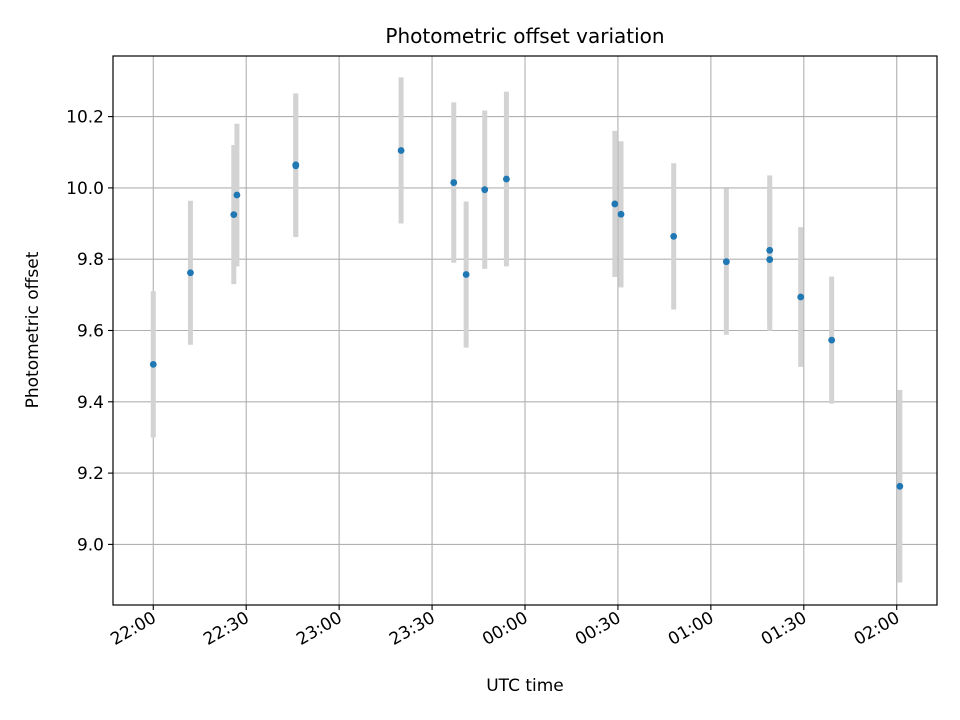 The width and height of the screenshot is (960, 720). I want to click on y-tick-label: 9.8, so click(90, 260).